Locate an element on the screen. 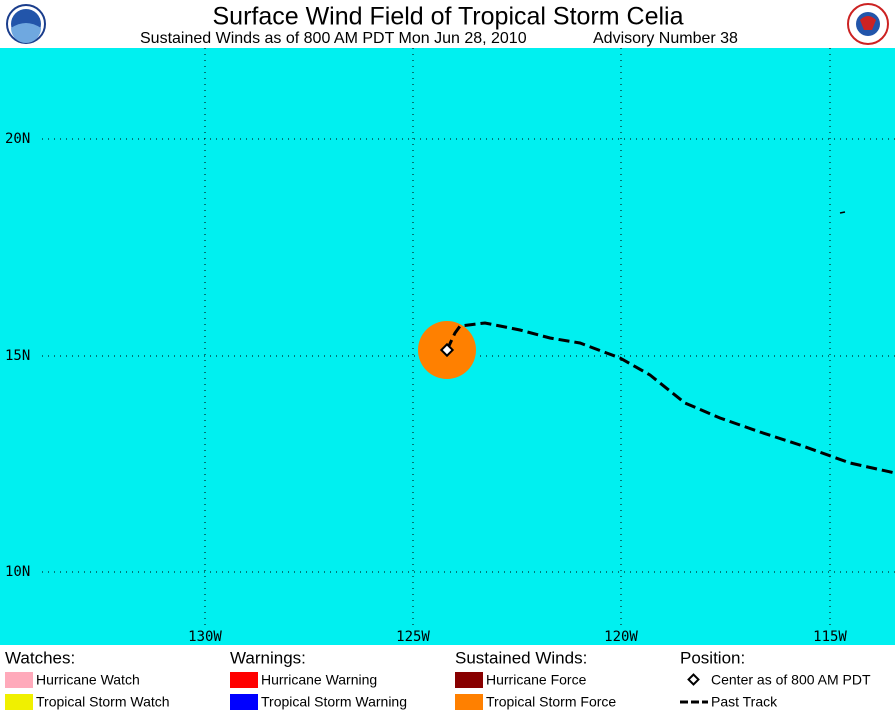 The image size is (895, 716). storm-center is located at coordinates (447, 350).